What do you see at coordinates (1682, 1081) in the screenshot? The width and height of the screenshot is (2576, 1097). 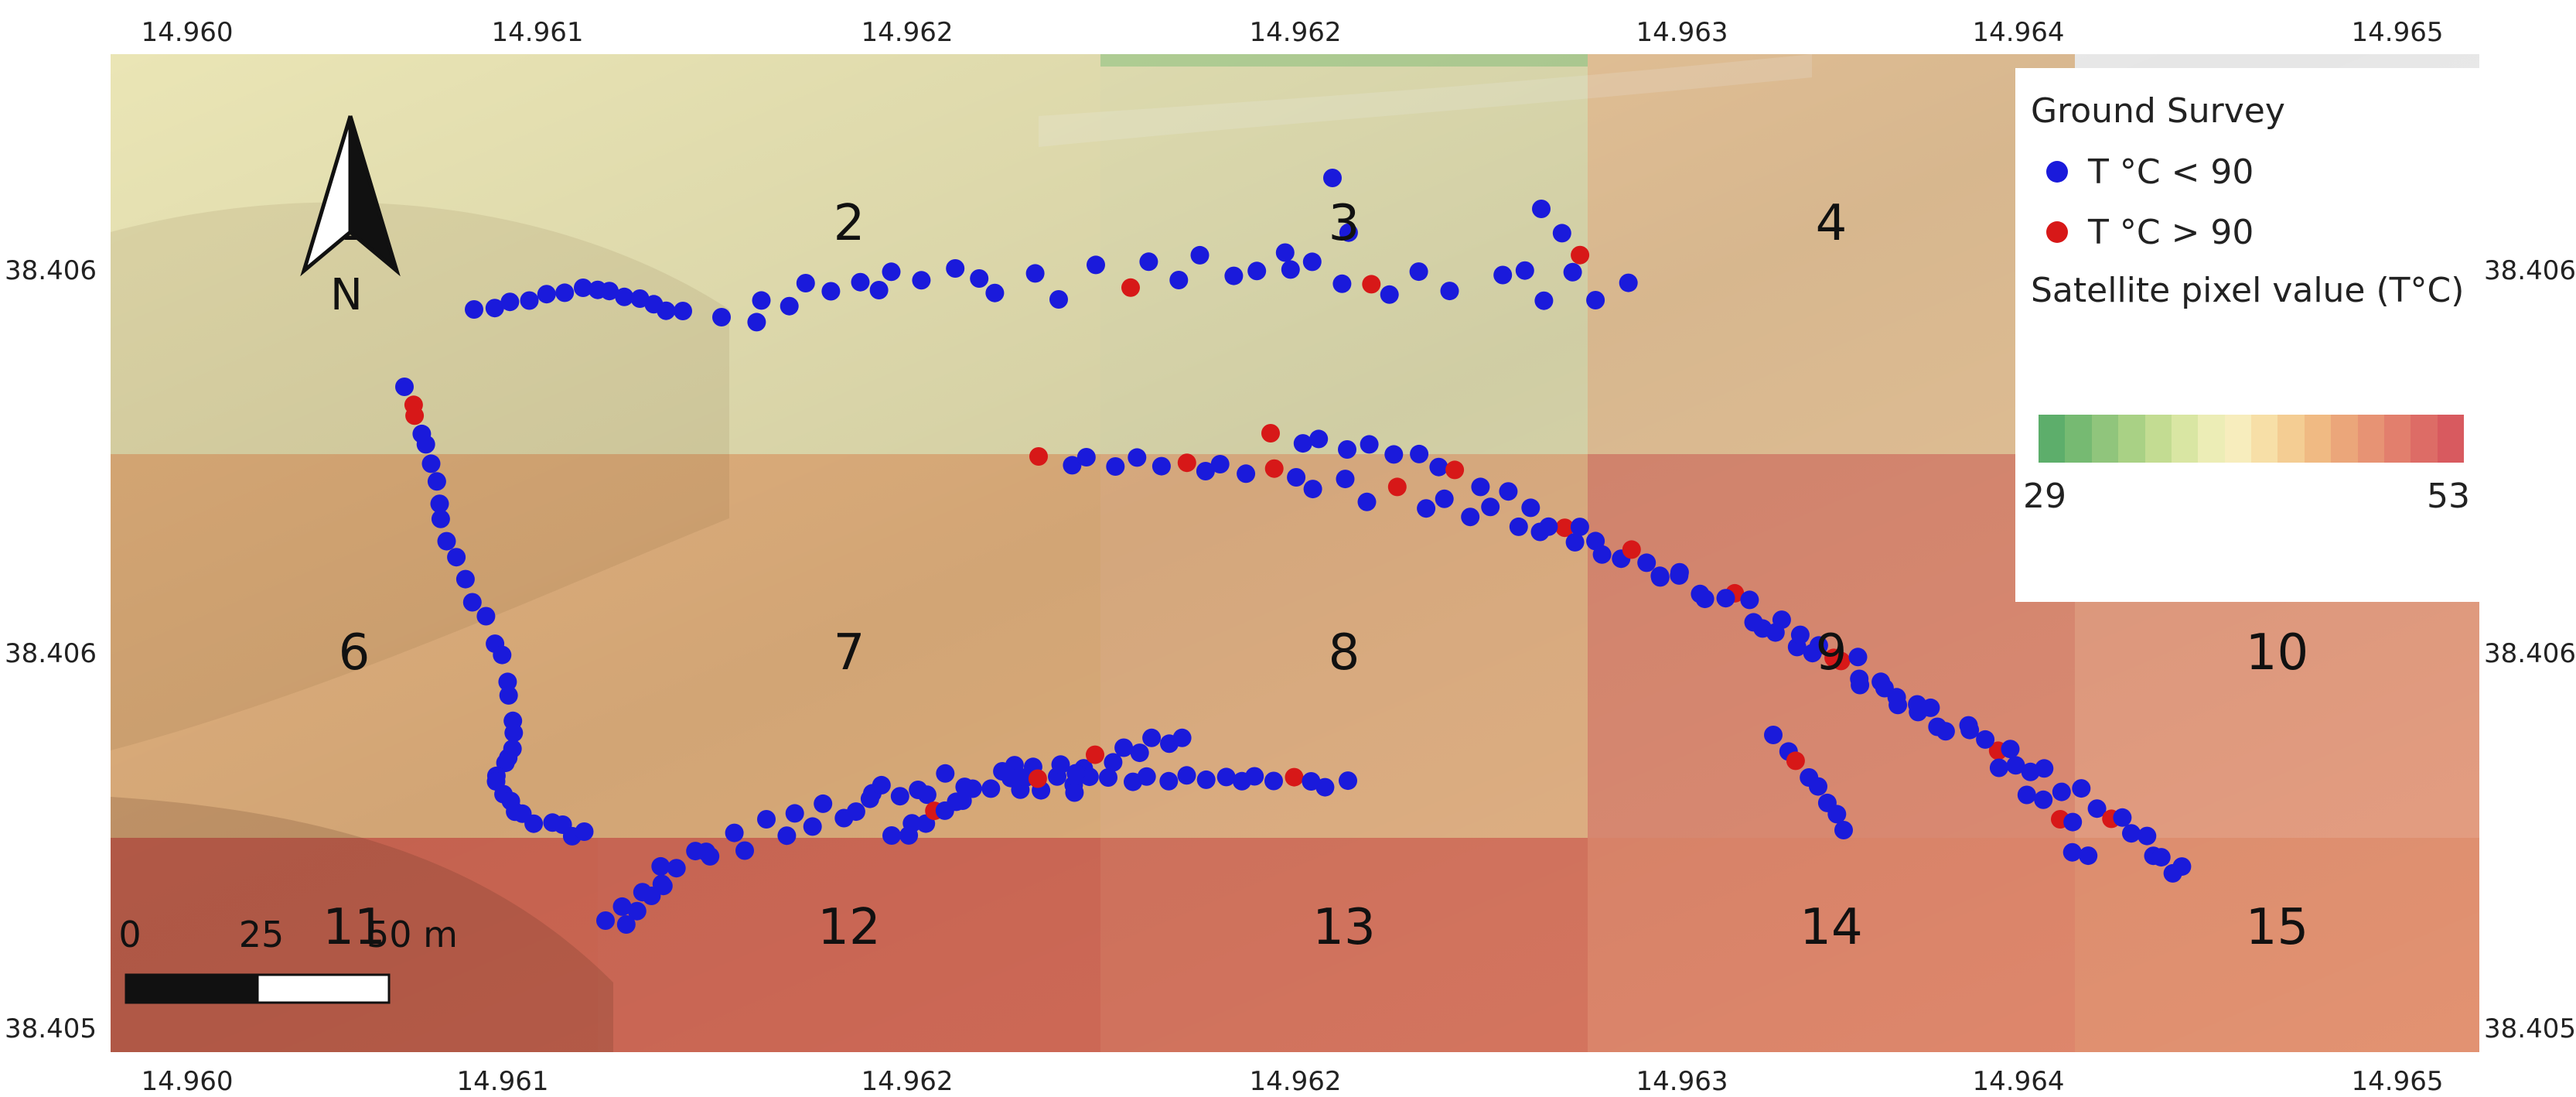 I see `lon-tick-label: 14.963` at bounding box center [1682, 1081].